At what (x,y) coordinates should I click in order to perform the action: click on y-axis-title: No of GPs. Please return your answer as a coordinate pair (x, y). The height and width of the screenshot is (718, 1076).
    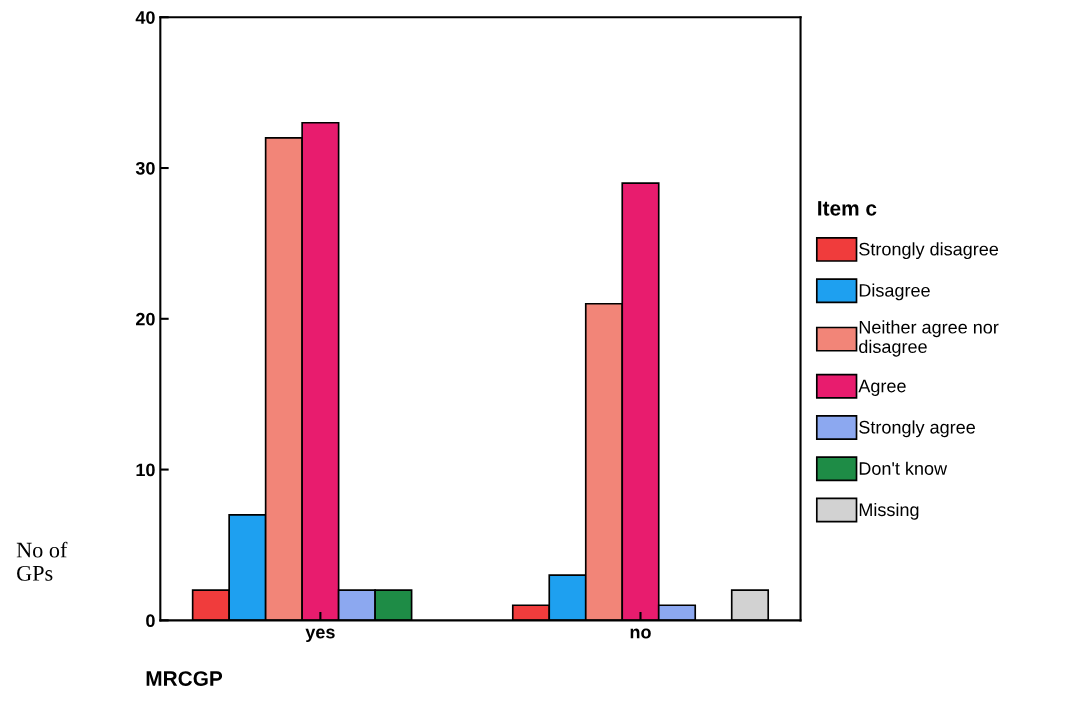
    Looking at the image, I should click on (42, 561).